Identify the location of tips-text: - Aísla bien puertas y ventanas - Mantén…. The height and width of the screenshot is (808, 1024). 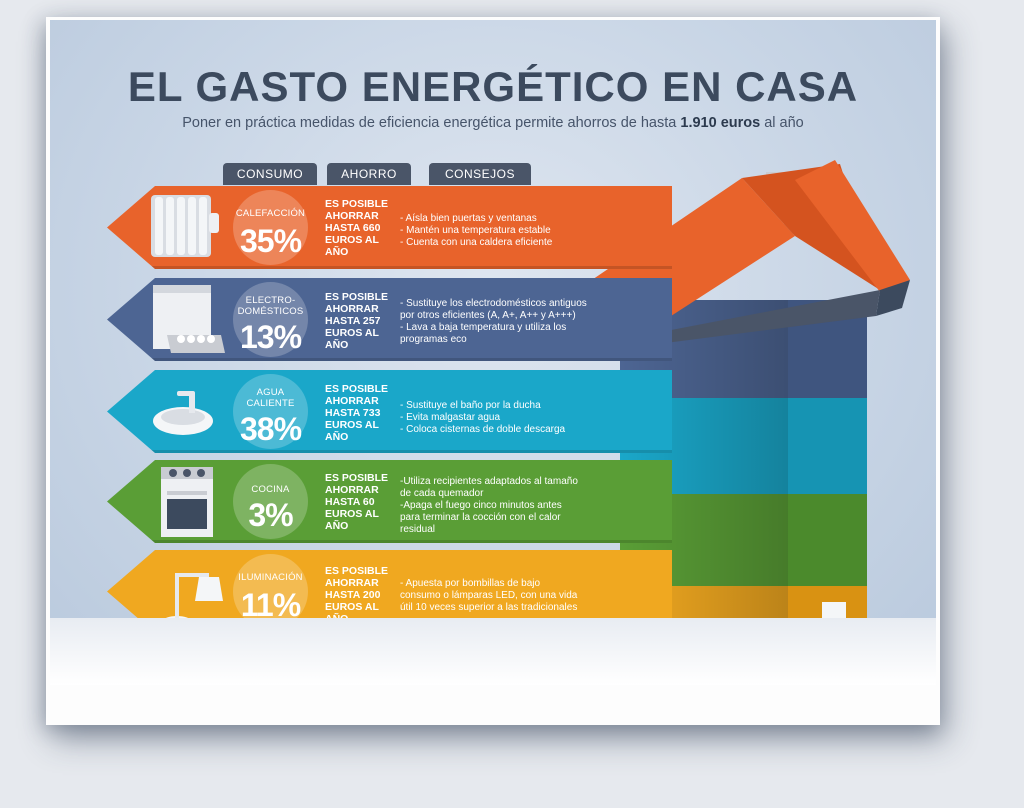
(532, 231).